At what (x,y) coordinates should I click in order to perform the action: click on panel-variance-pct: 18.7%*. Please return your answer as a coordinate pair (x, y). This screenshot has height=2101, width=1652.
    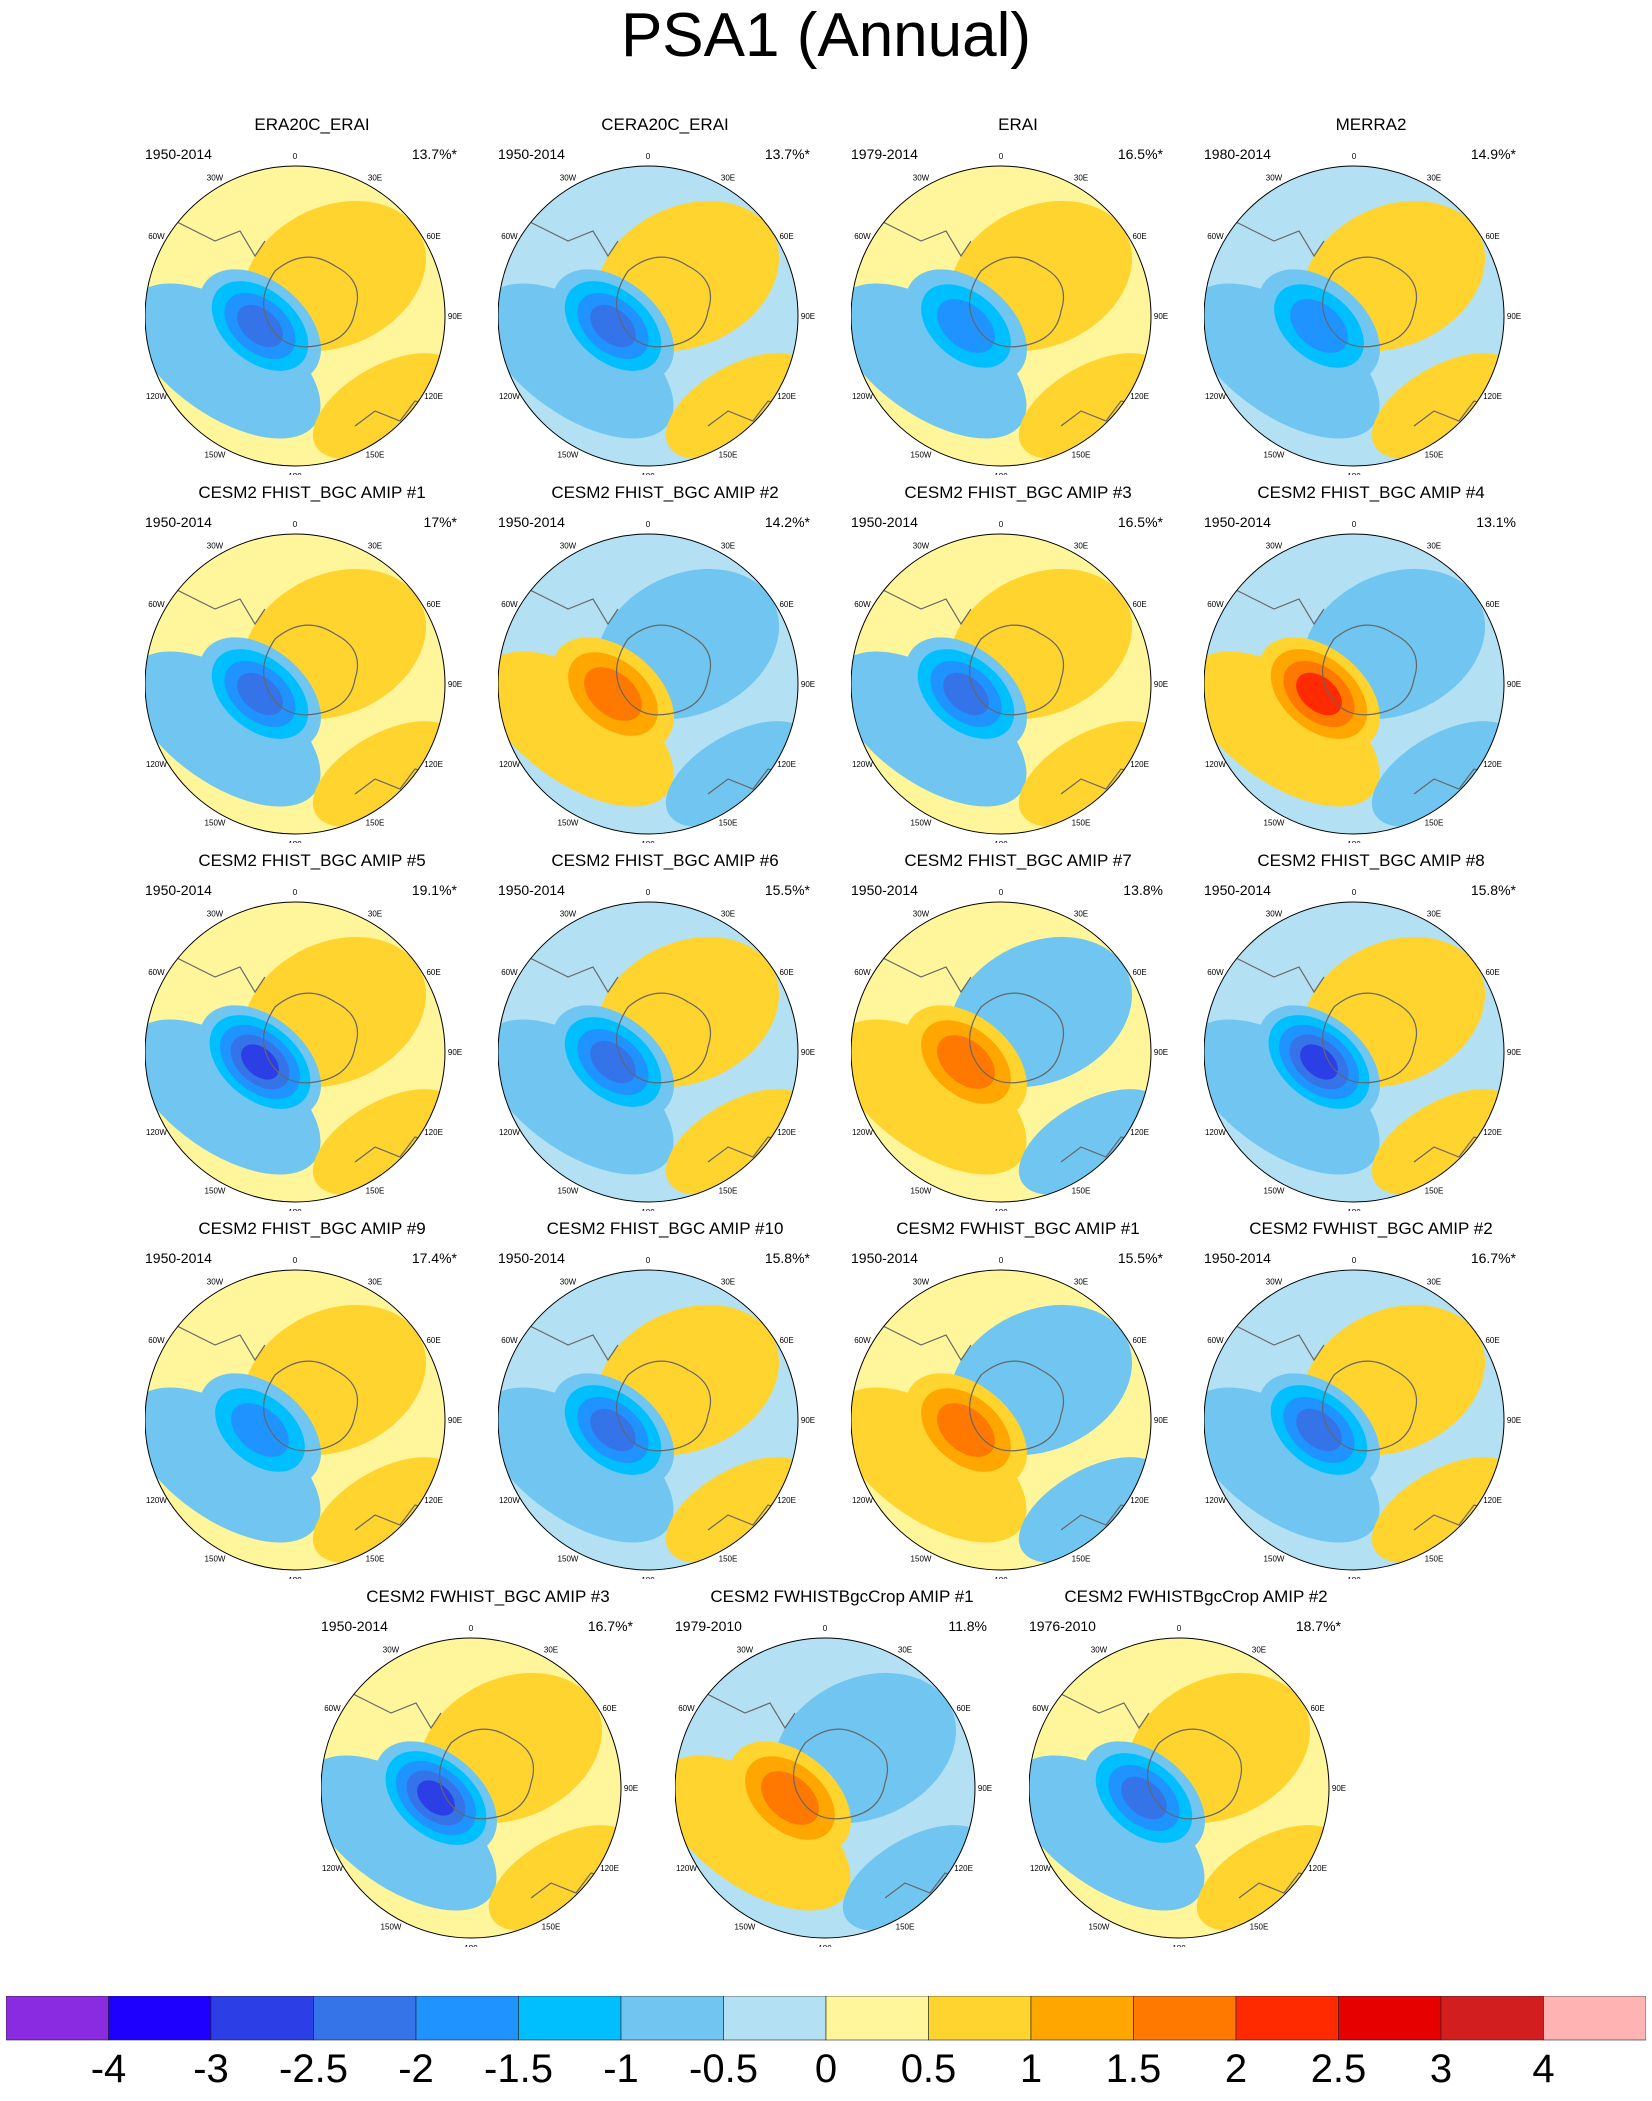
    Looking at the image, I should click on (1318, 1626).